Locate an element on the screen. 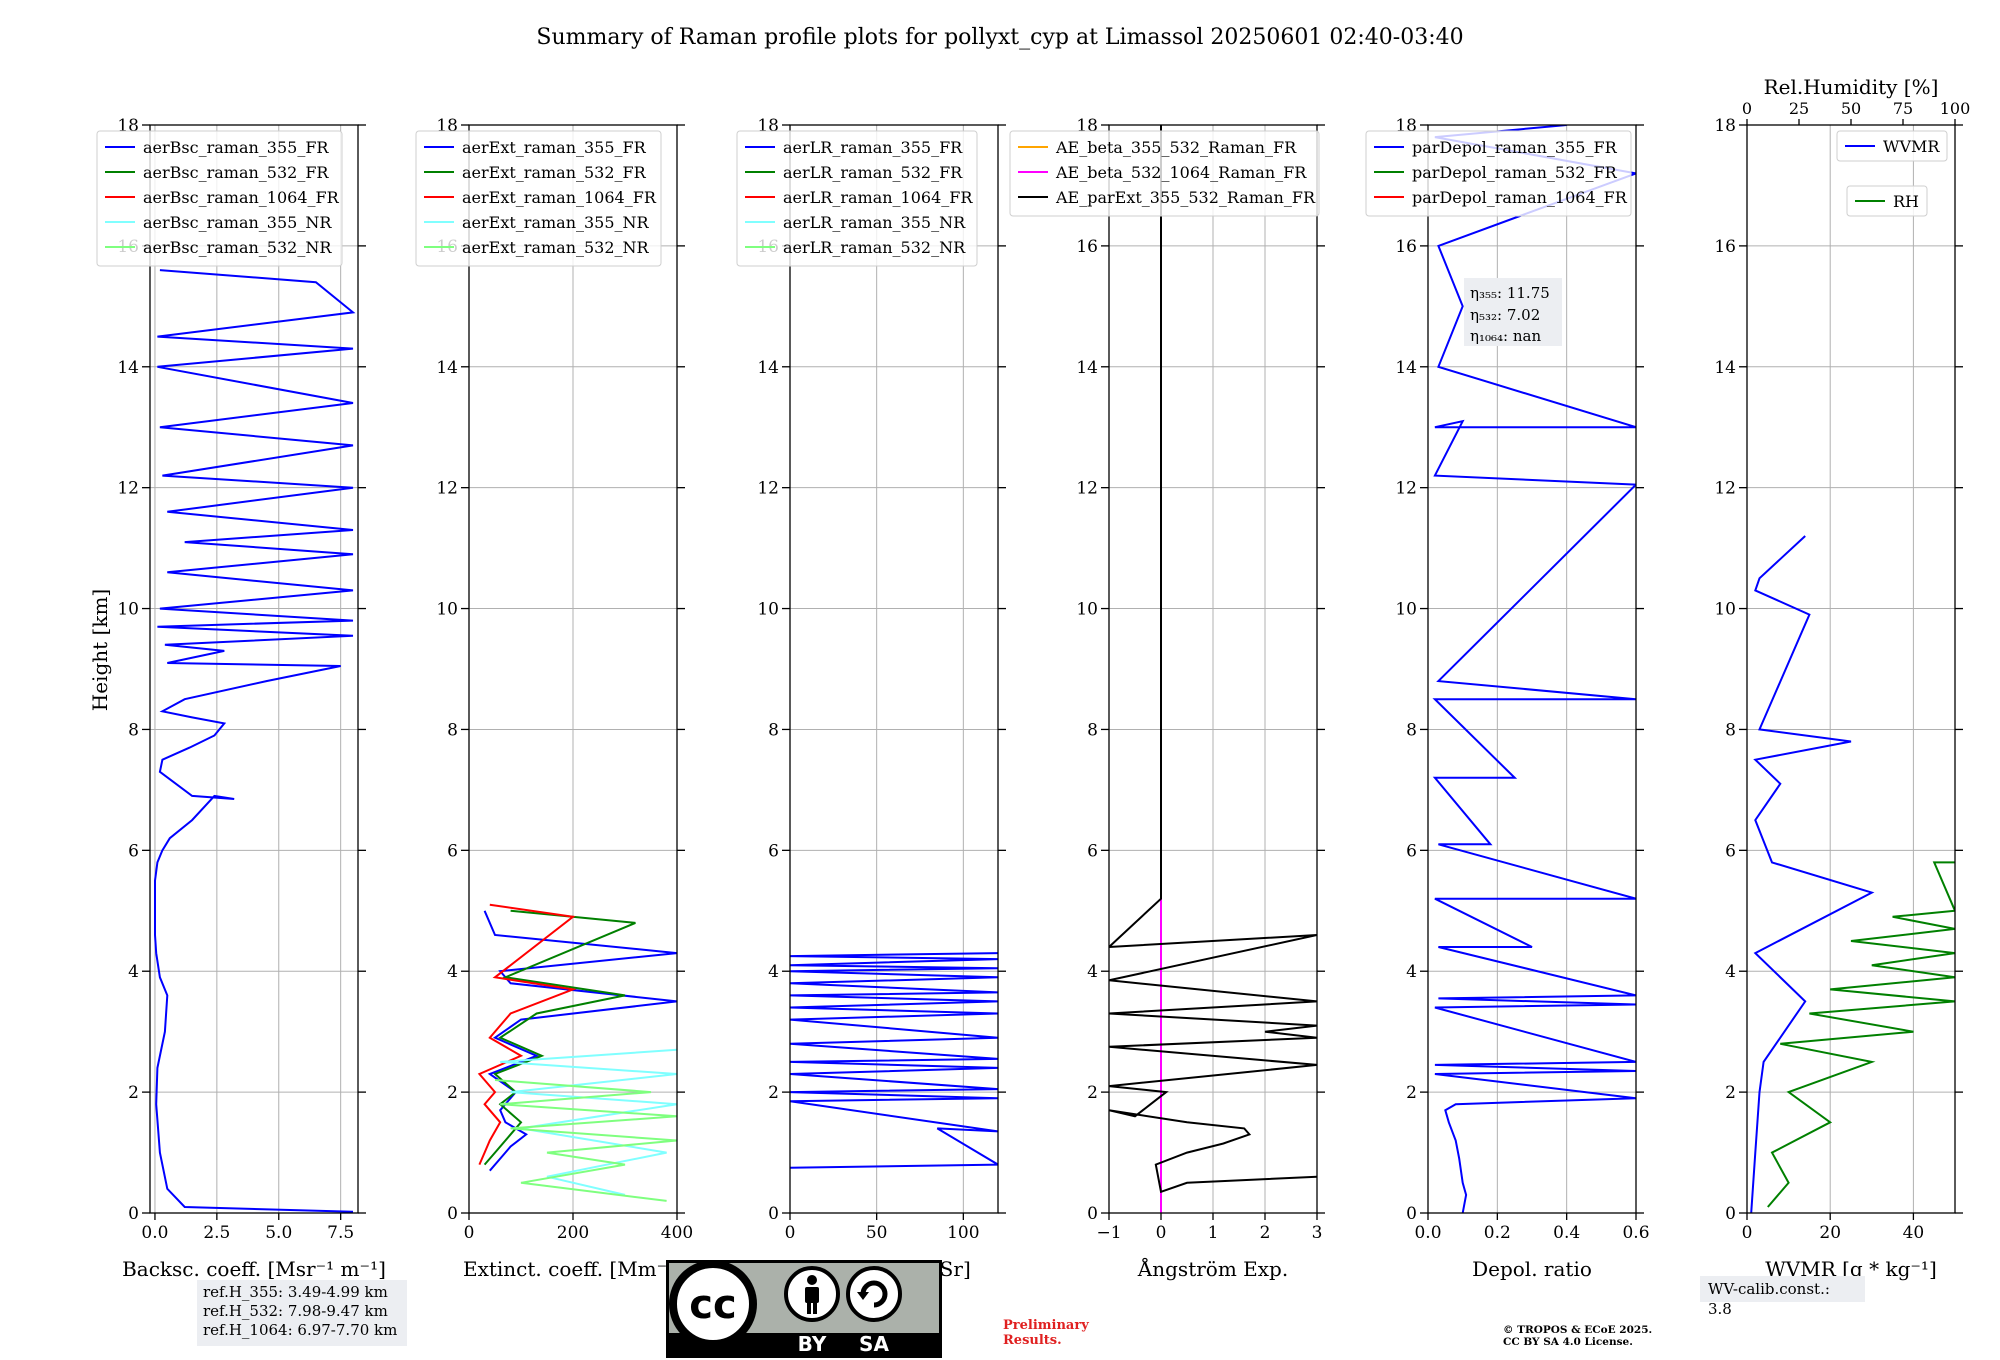  legend-label: aerLR_raman_355_FR is located at coordinates (873, 147).